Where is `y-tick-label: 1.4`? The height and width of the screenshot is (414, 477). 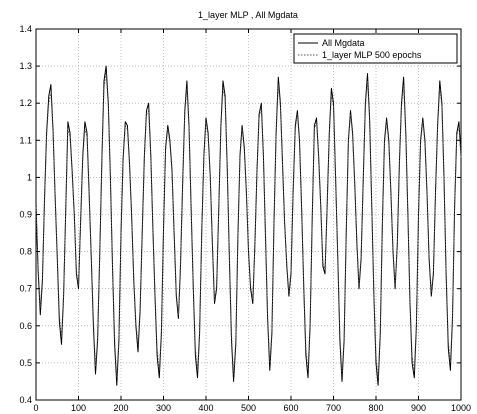 y-tick-label: 1.4 is located at coordinates (25, 29).